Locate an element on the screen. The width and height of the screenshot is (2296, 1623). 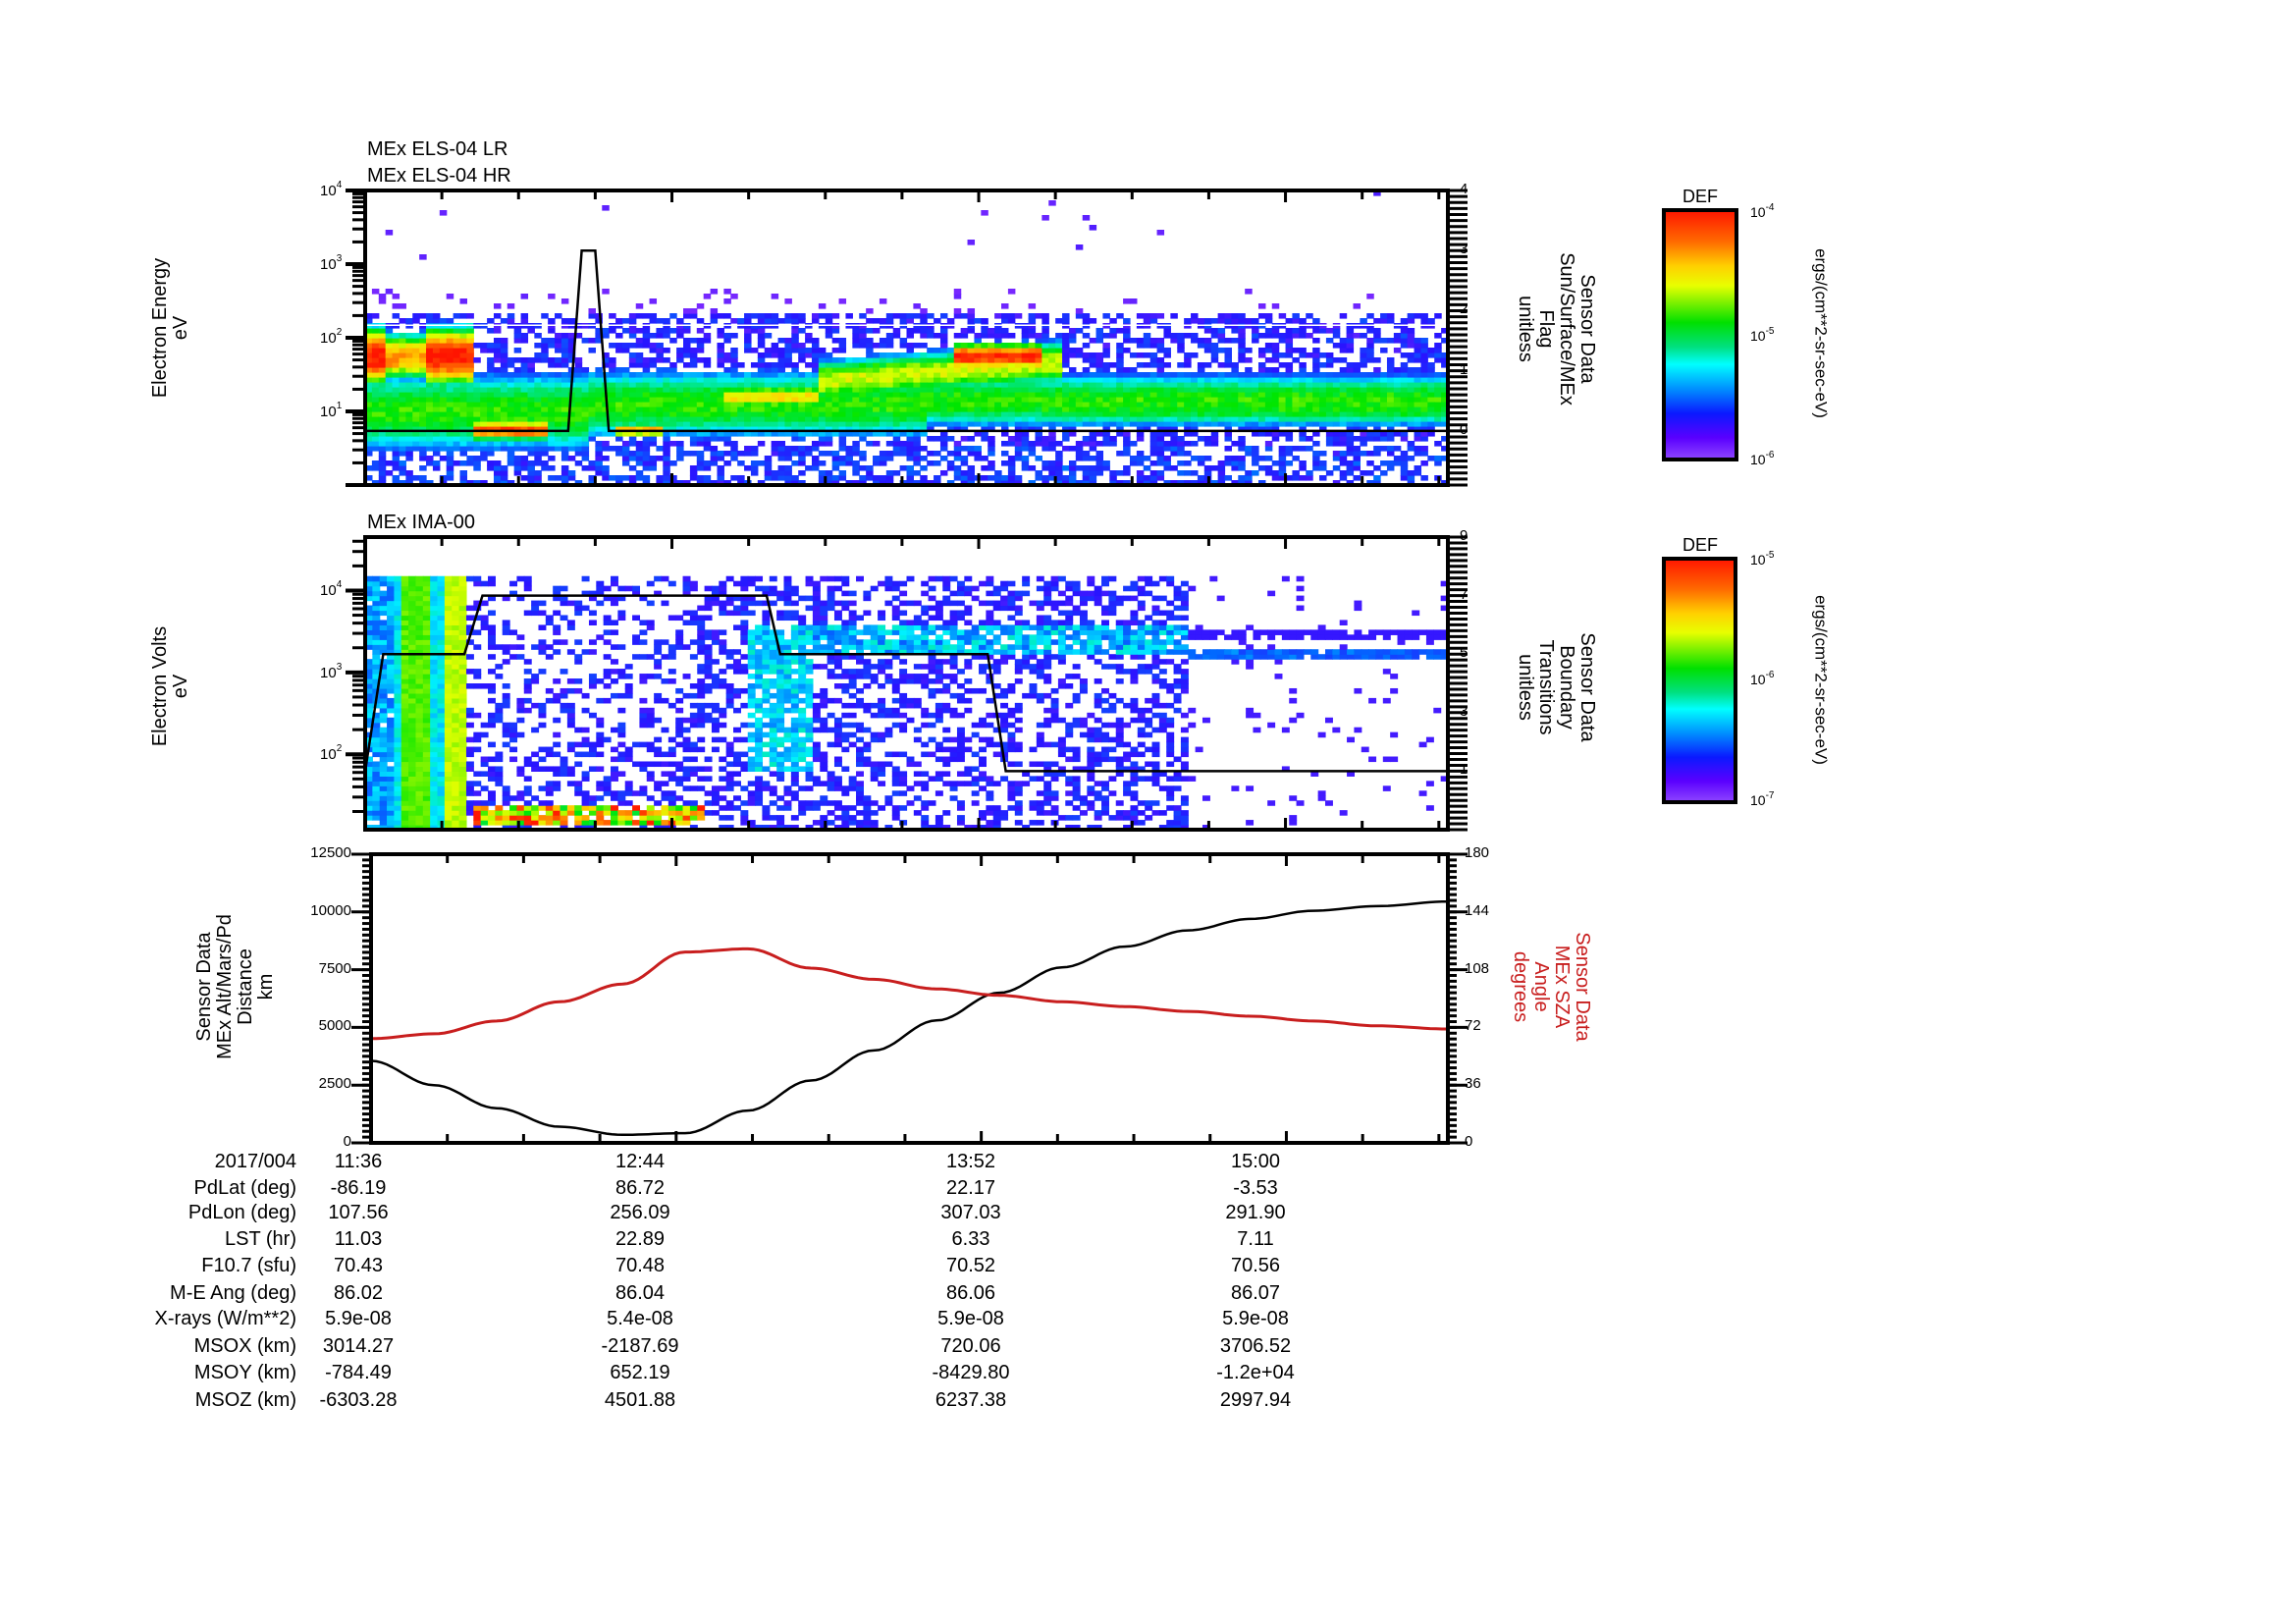
ima-colorbar-title: DEF is located at coordinates (1700, 545).